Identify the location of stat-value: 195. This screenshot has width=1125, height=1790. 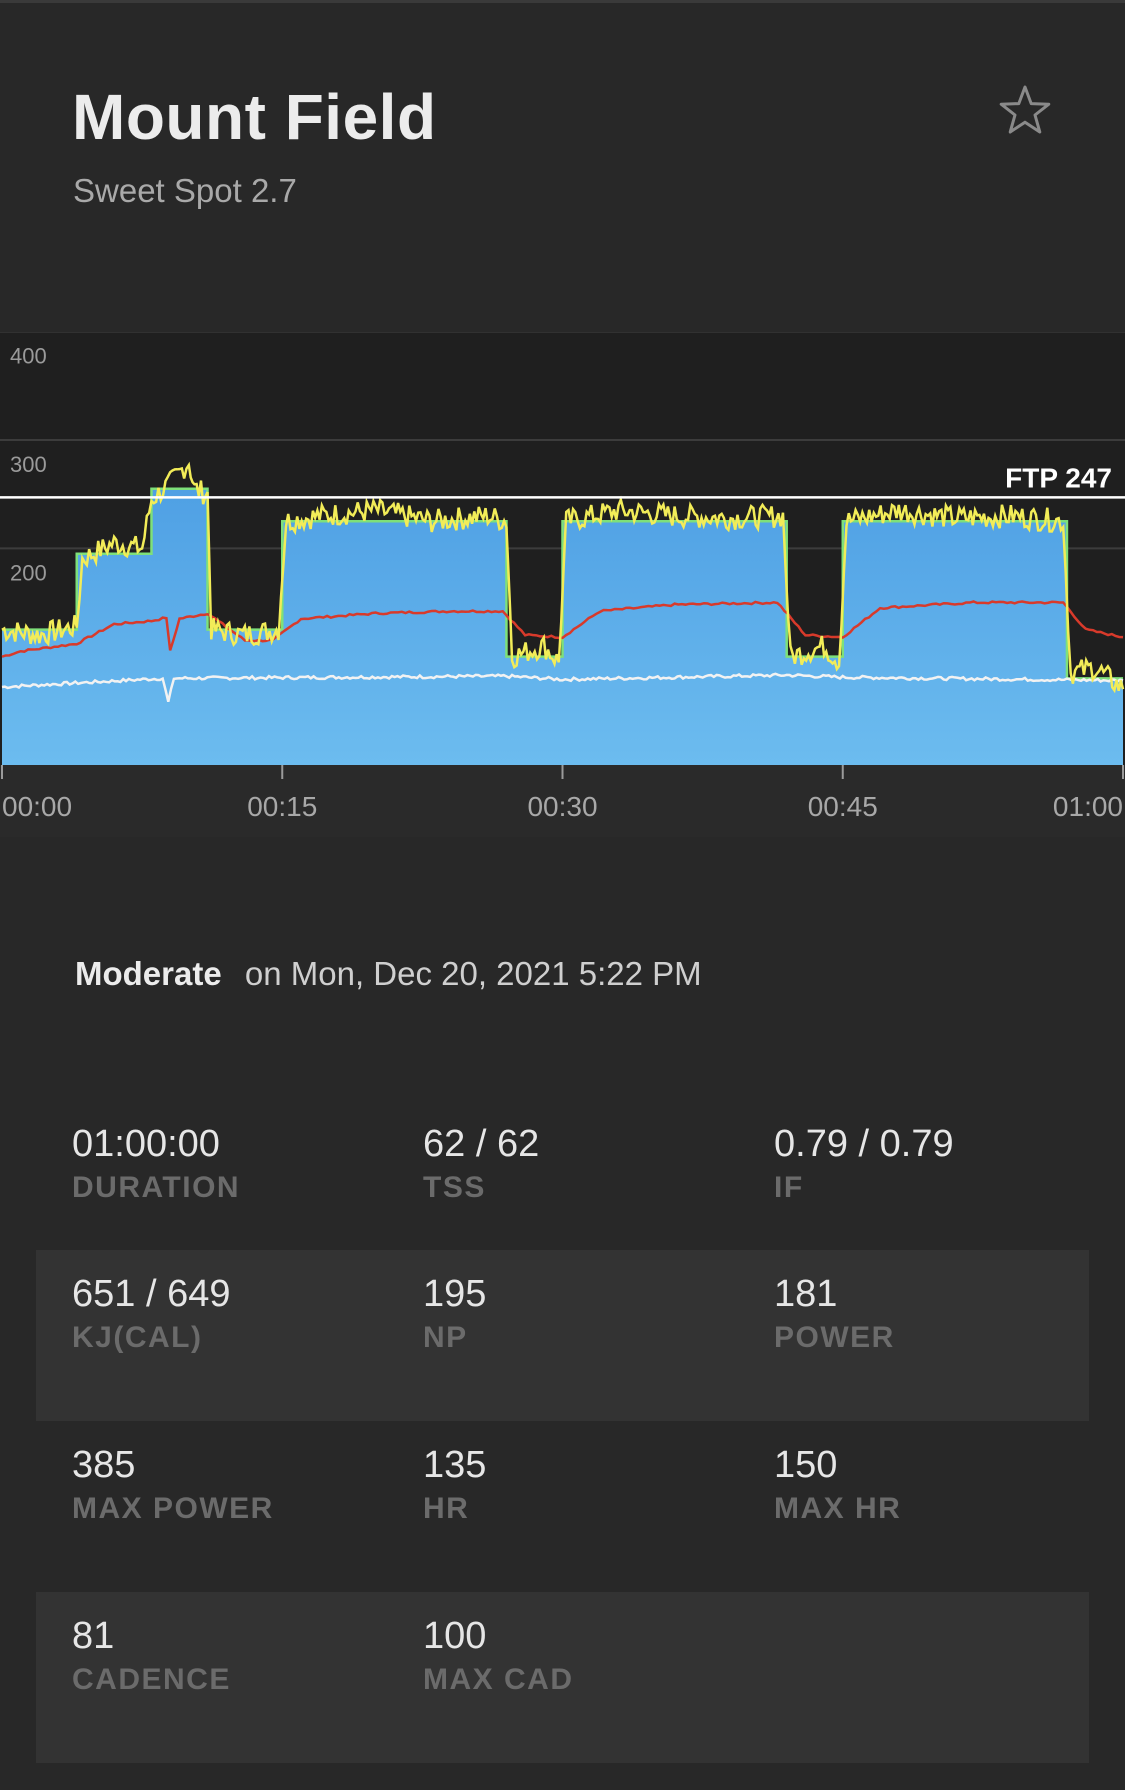
(455, 1294).